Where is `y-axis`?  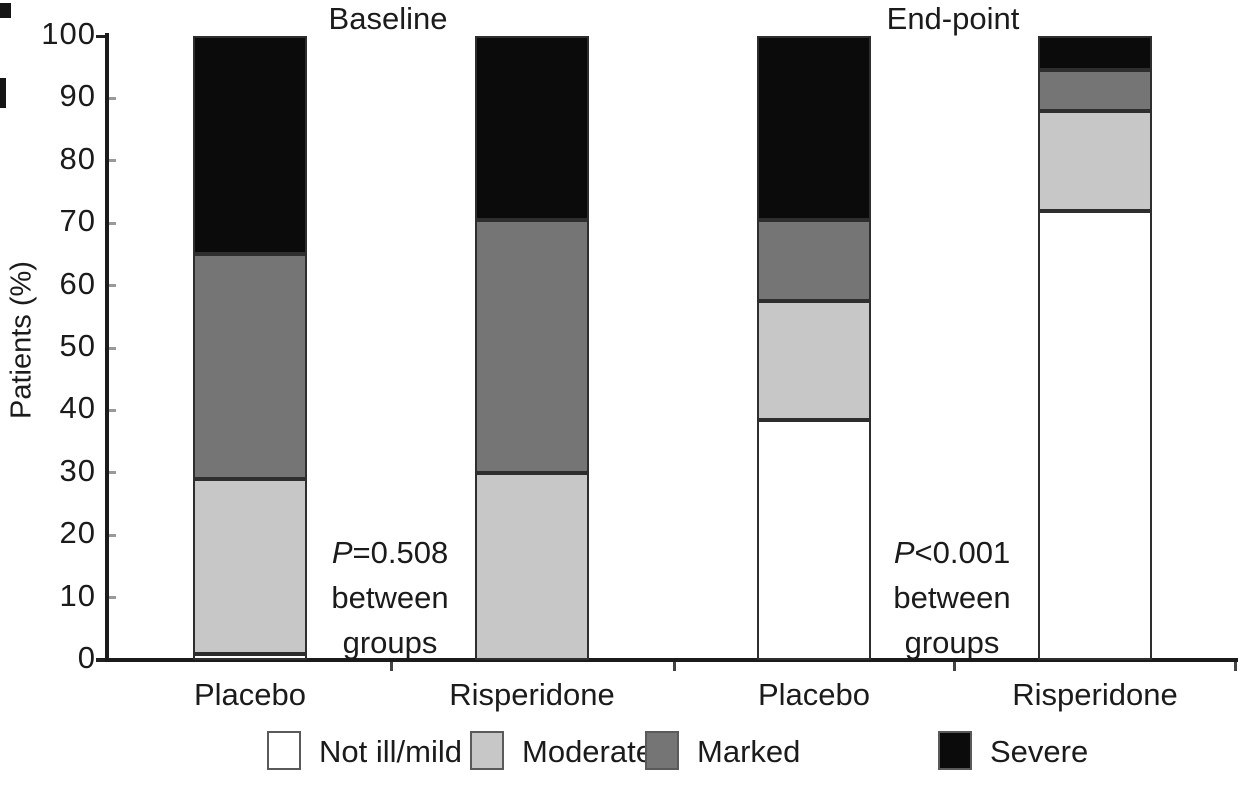 y-axis is located at coordinates (107, 347).